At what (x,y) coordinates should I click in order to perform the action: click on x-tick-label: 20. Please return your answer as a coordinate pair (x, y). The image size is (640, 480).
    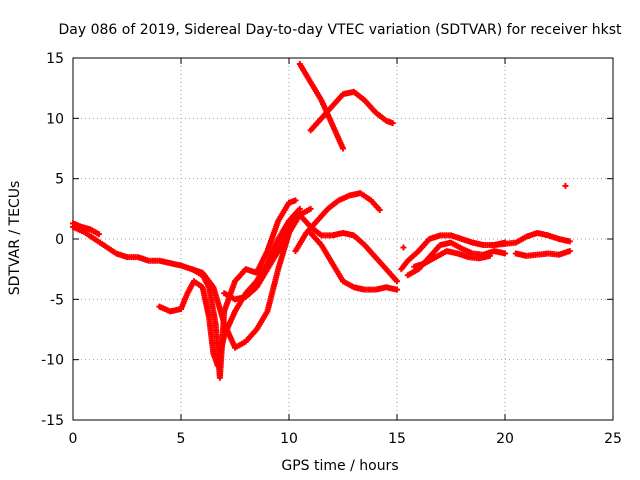
    Looking at the image, I should click on (505, 439).